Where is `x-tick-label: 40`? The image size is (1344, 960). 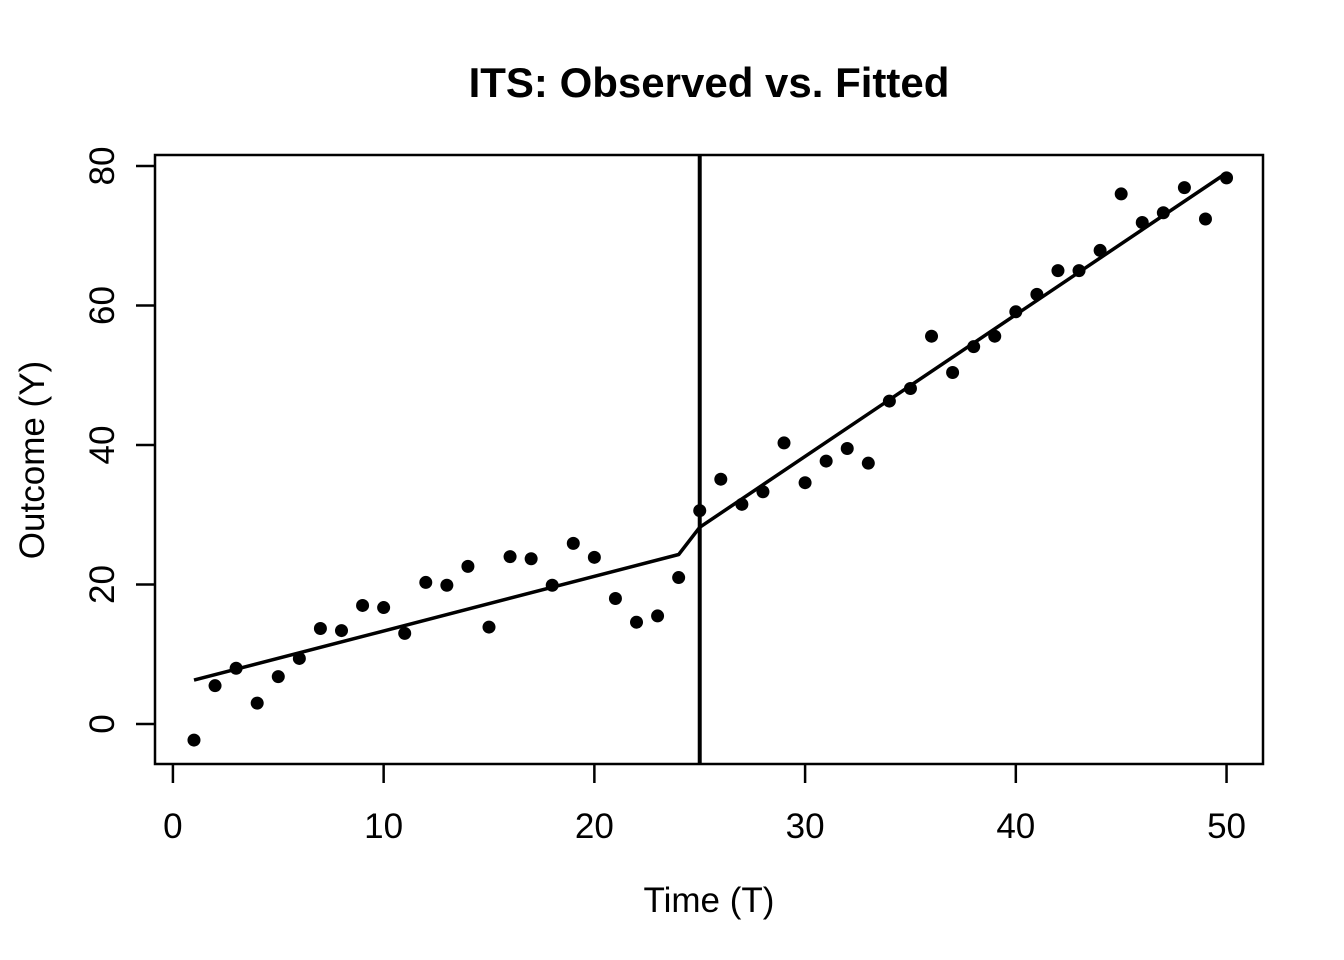 x-tick-label: 40 is located at coordinates (1015, 826).